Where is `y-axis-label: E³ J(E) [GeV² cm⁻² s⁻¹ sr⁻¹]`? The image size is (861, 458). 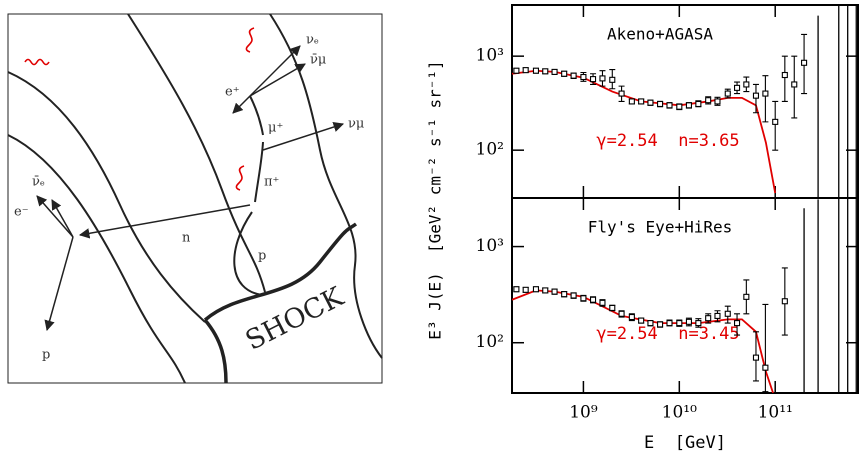
y-axis-label: E³ J(E) [GeV² cm⁻² s⁻¹ sr⁻¹] is located at coordinates (435, 199).